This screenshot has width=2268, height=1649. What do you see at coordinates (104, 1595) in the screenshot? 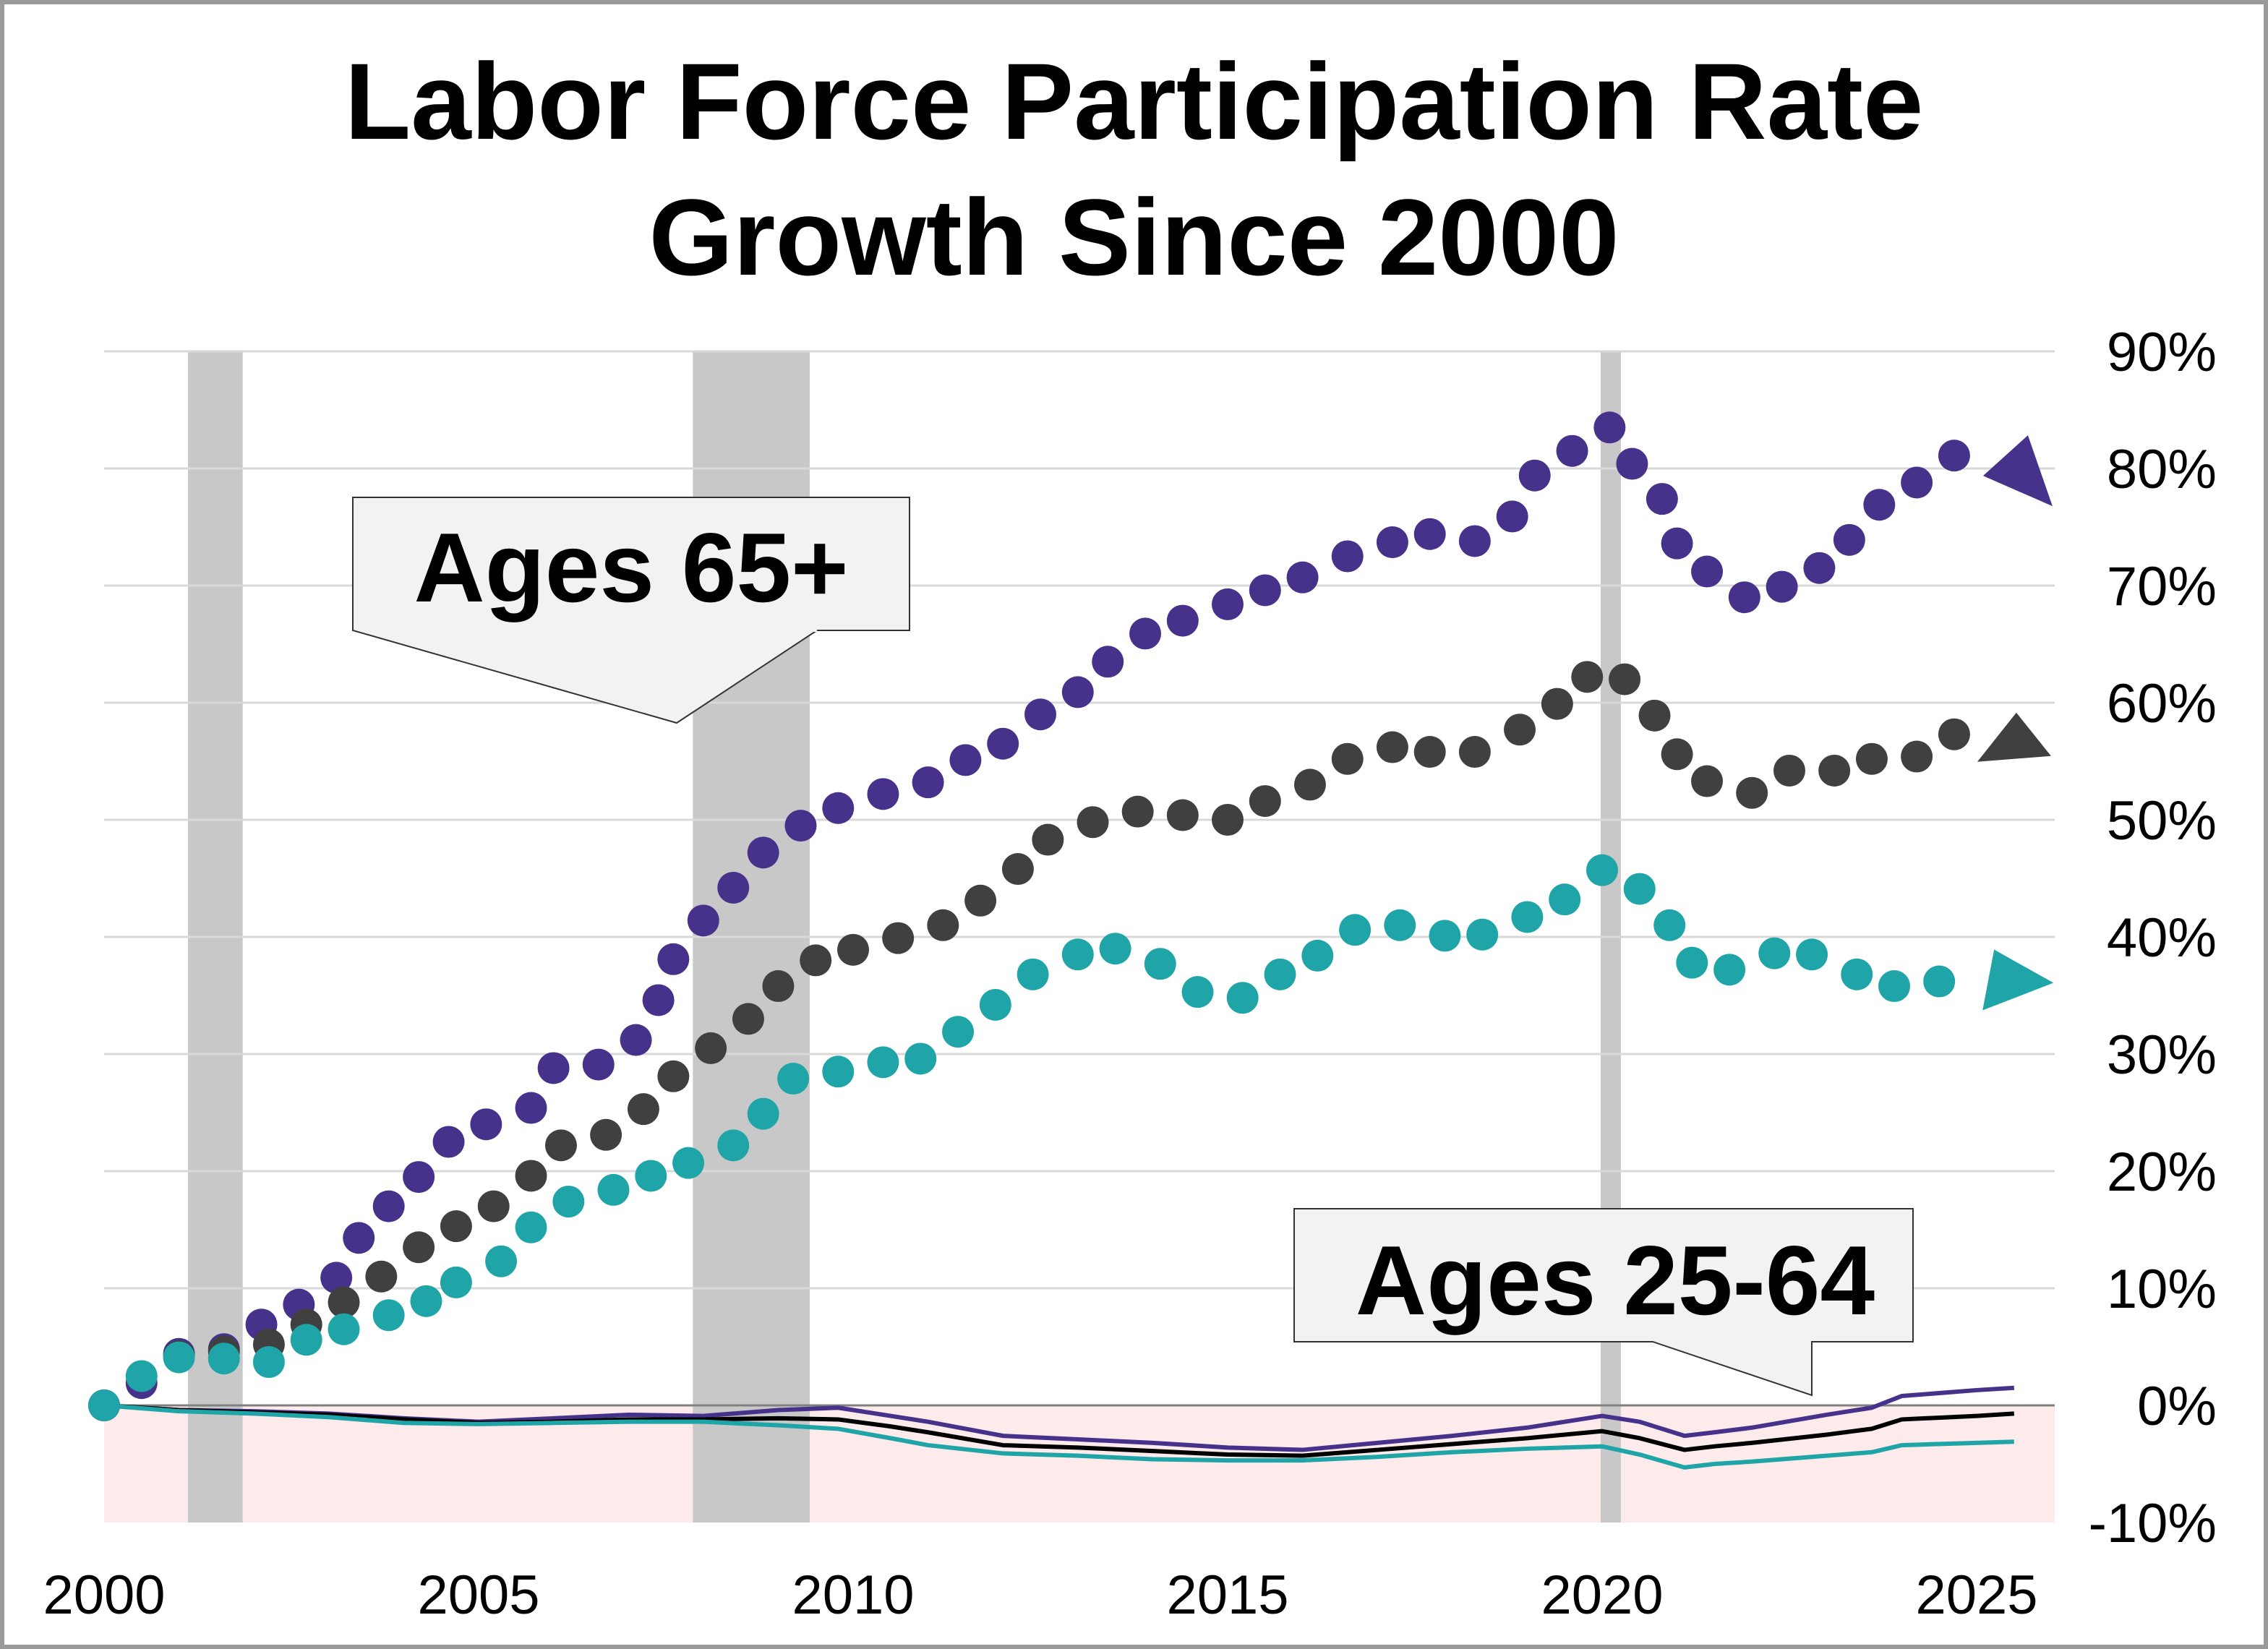
I see `x-tick-label: 2000` at bounding box center [104, 1595].